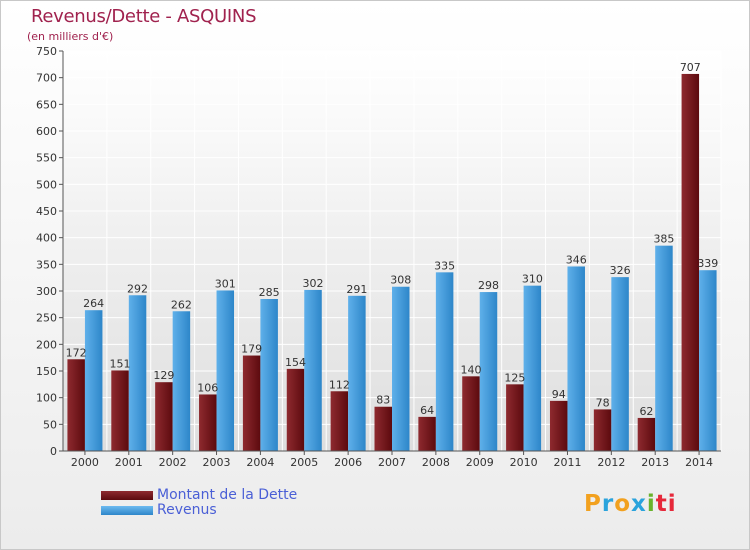  Describe the element at coordinates (225, 283) in the screenshot. I see `data-label-revenus: 301` at that location.